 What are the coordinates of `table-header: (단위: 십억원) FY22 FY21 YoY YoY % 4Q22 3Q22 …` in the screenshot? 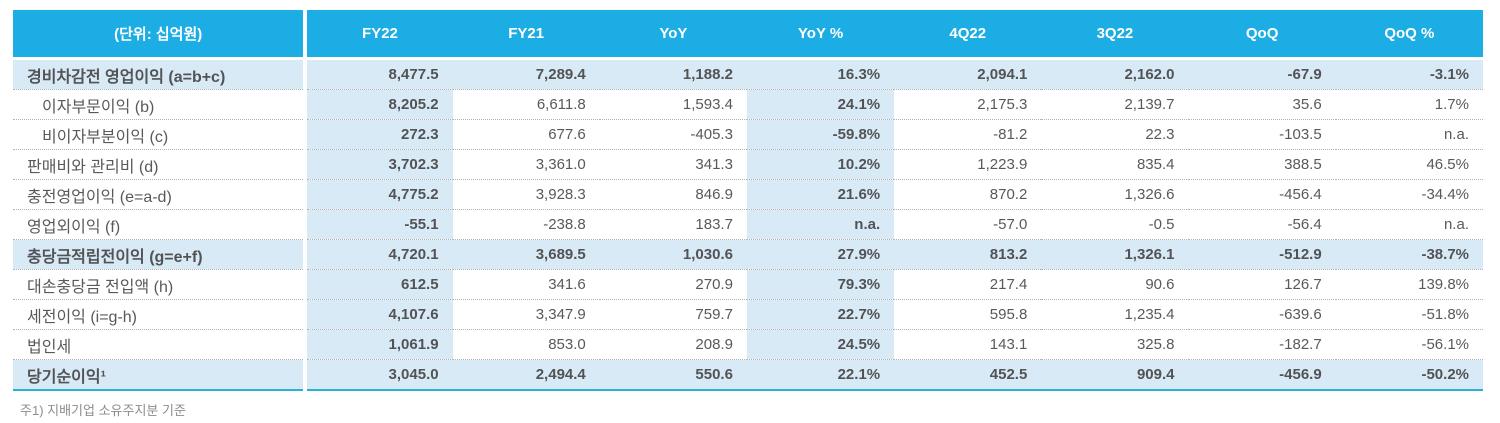 It's located at (748, 35).